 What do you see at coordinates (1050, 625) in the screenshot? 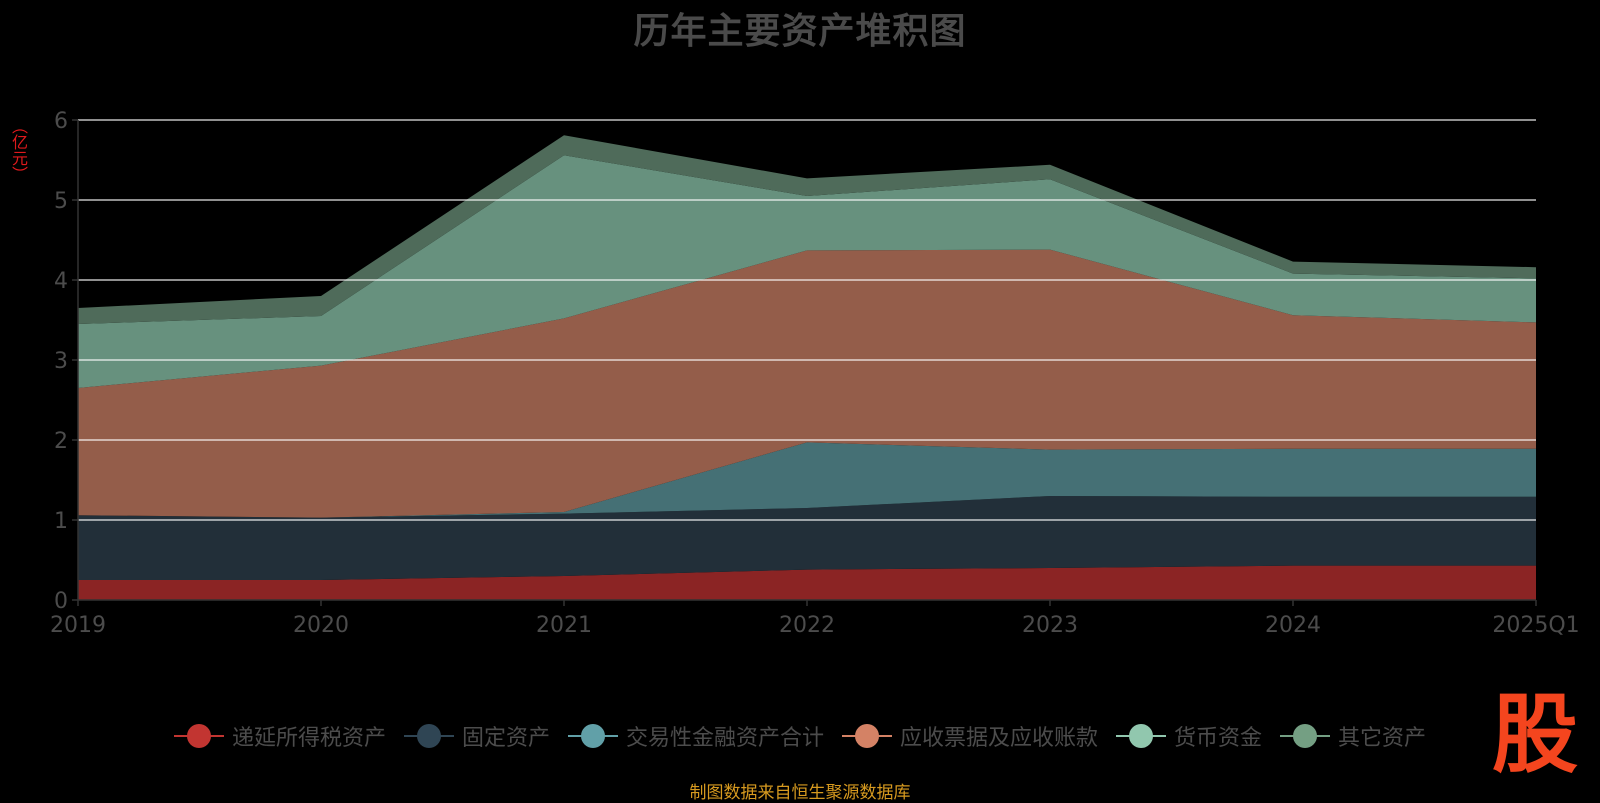
I see `x-tick-label: 2023` at bounding box center [1050, 625].